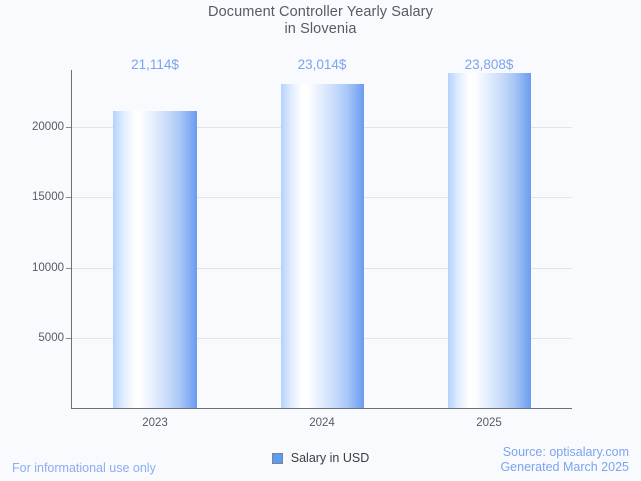 This screenshot has width=641, height=481. I want to click on x-tick-label-2024: 2024, so click(322, 423).